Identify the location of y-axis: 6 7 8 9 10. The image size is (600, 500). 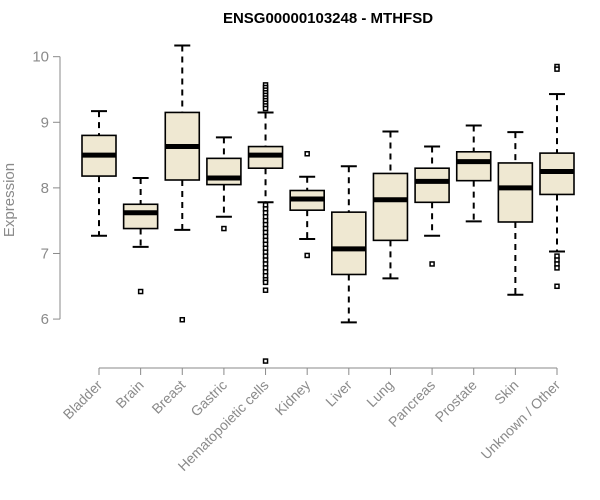
(46, 188).